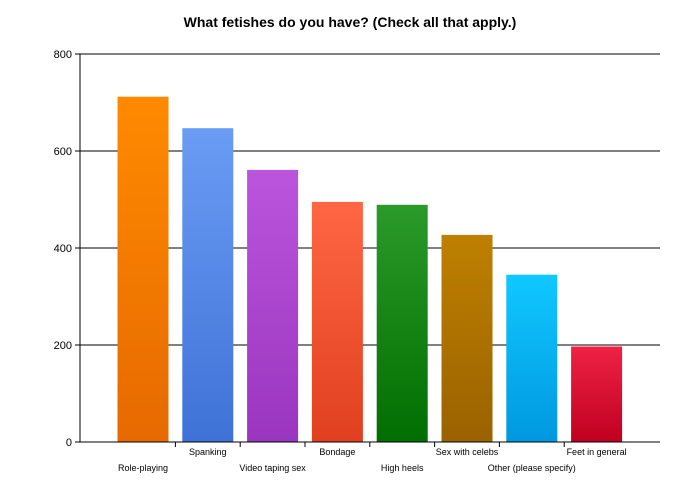  I want to click on y-tick-label: 0, so click(69, 443).